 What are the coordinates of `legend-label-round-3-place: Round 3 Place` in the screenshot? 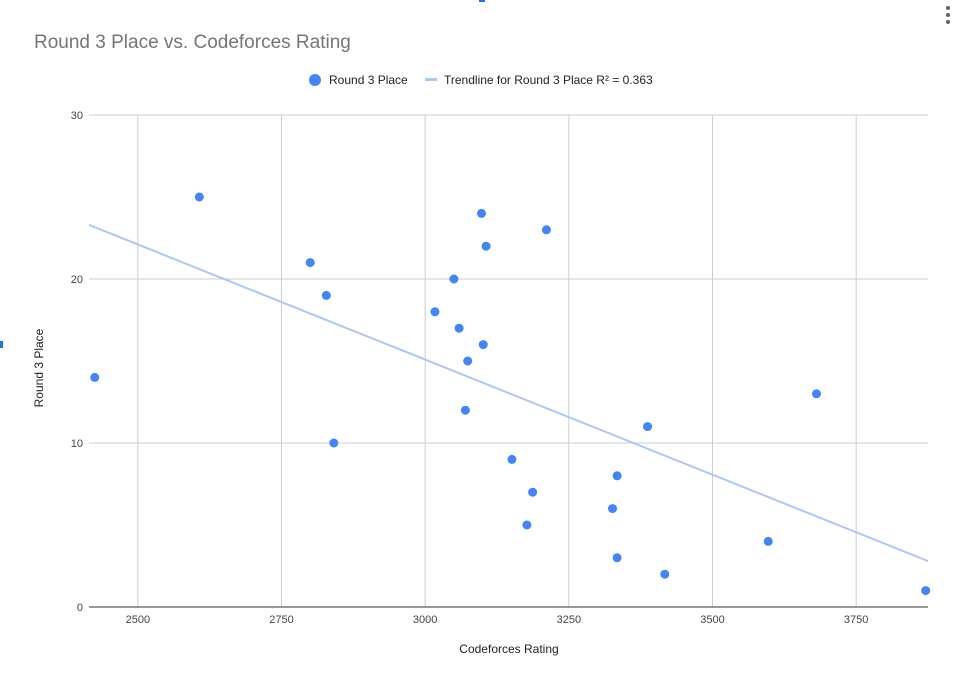 It's located at (368, 80).